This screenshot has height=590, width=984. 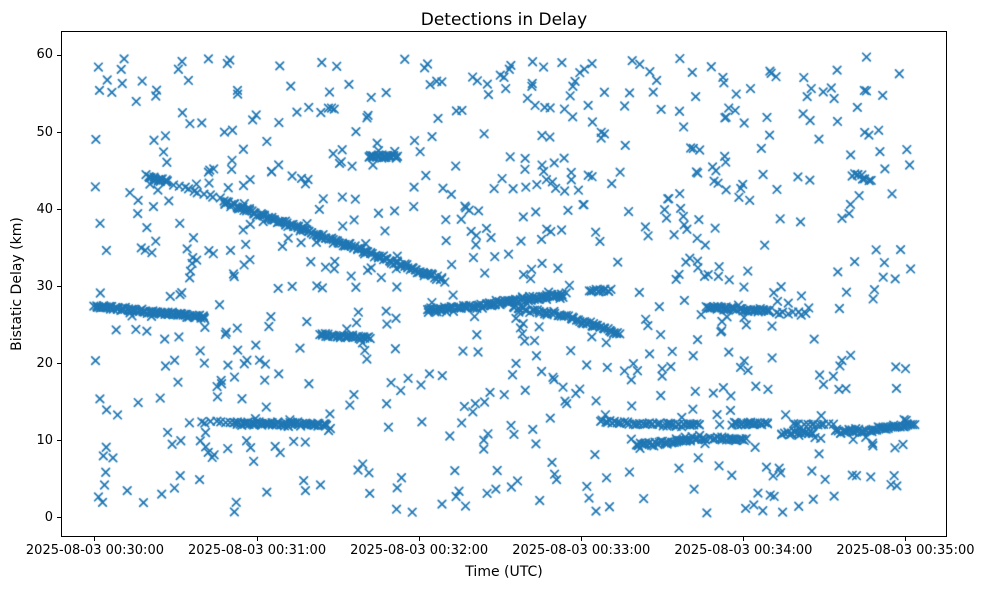 What do you see at coordinates (419, 550) in the screenshot?
I see `x-tick-label: 2025-08-03 00:32:00` at bounding box center [419, 550].